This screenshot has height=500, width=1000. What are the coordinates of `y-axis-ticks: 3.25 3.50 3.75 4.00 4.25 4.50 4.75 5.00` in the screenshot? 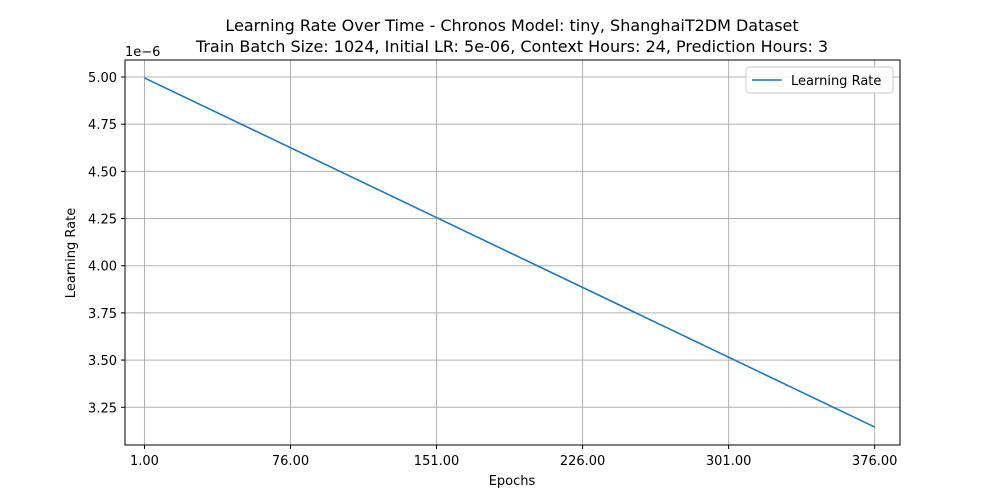 It's located at (106, 243).